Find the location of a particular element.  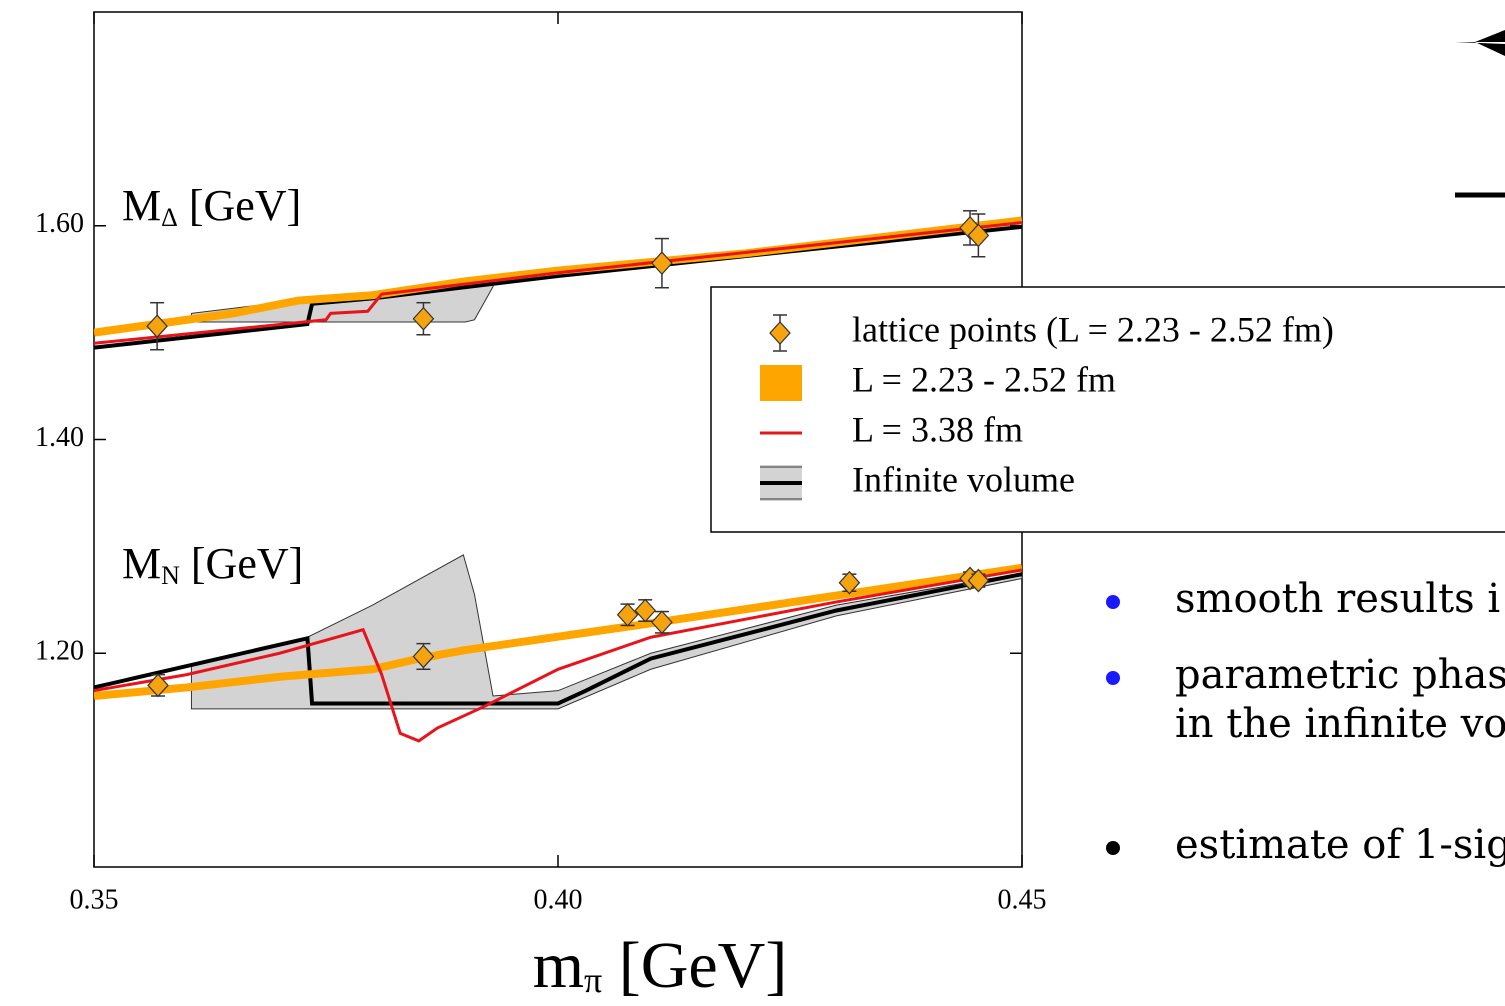

x-axis-label: mπ [GeV] is located at coordinates (660, 965).